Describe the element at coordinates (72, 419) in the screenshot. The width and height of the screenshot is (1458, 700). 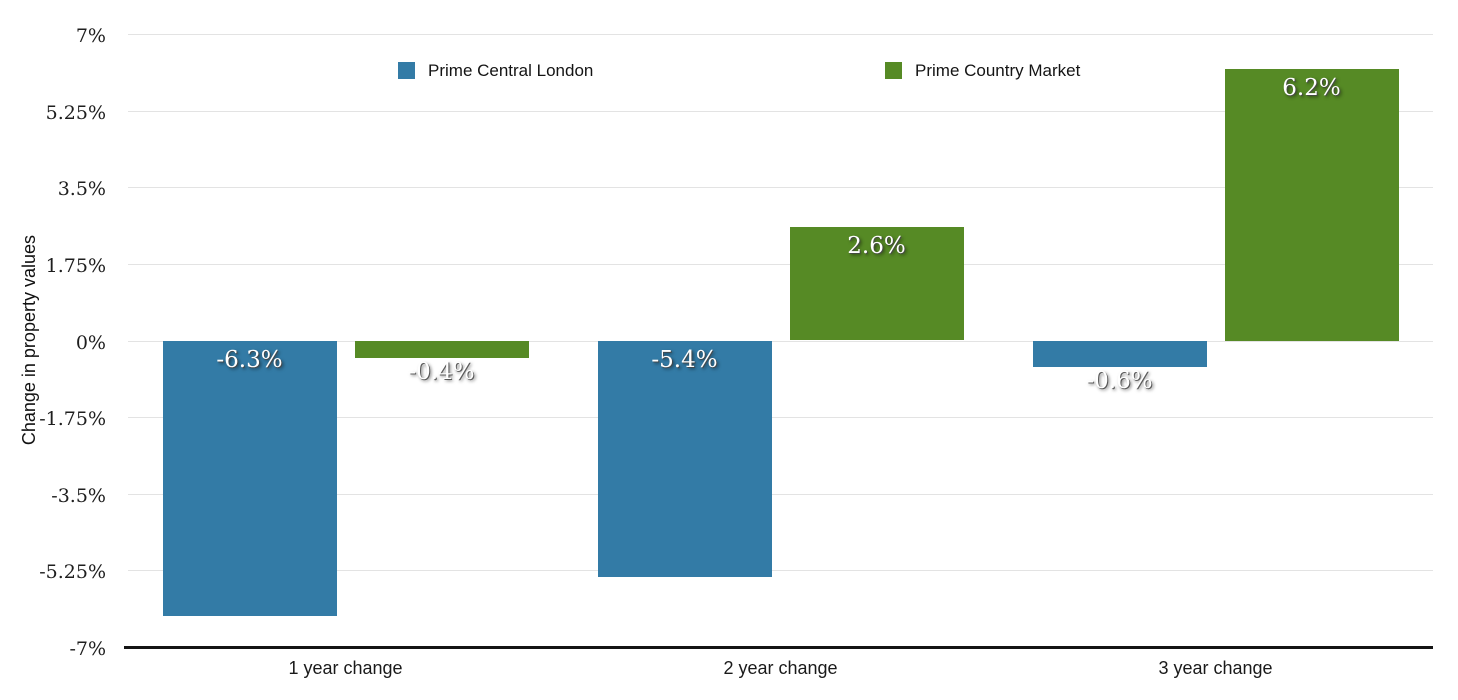
I see `y-axis-tick-label: -1.75%` at that location.